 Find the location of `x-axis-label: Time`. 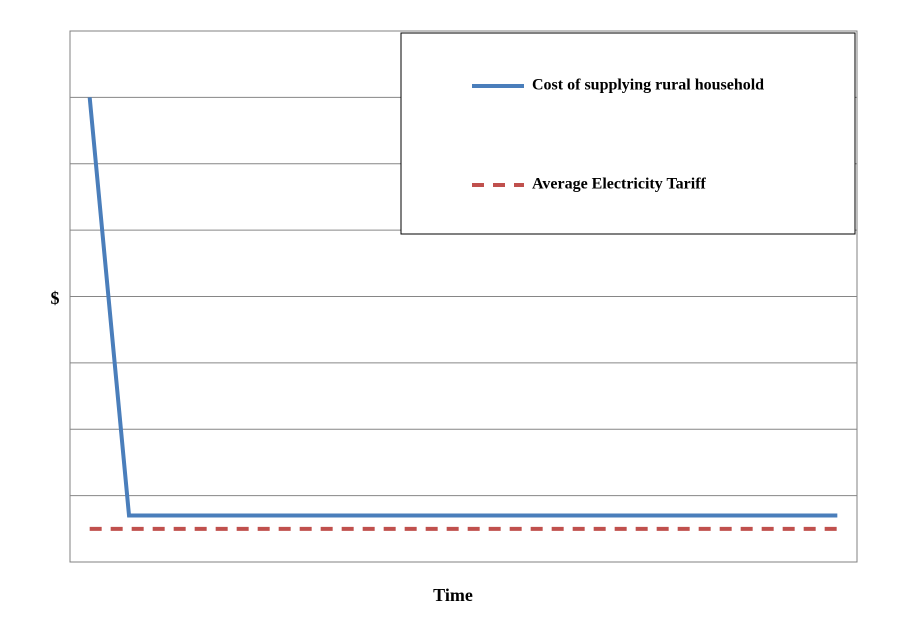

x-axis-label: Time is located at coordinates (453, 595).